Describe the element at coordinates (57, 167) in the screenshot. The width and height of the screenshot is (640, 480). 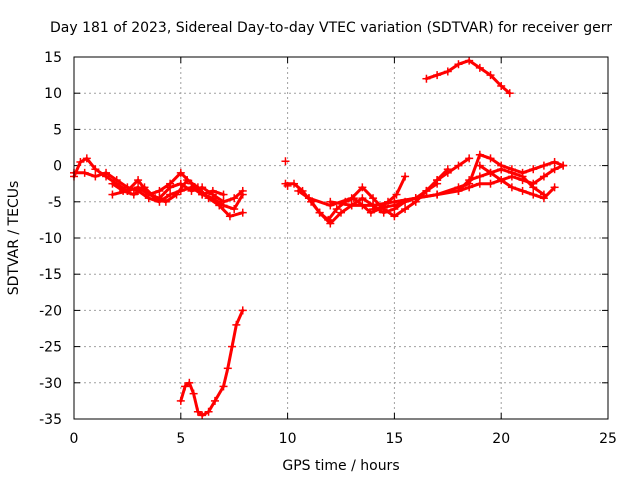
I see `y-tick-label: 0` at that location.